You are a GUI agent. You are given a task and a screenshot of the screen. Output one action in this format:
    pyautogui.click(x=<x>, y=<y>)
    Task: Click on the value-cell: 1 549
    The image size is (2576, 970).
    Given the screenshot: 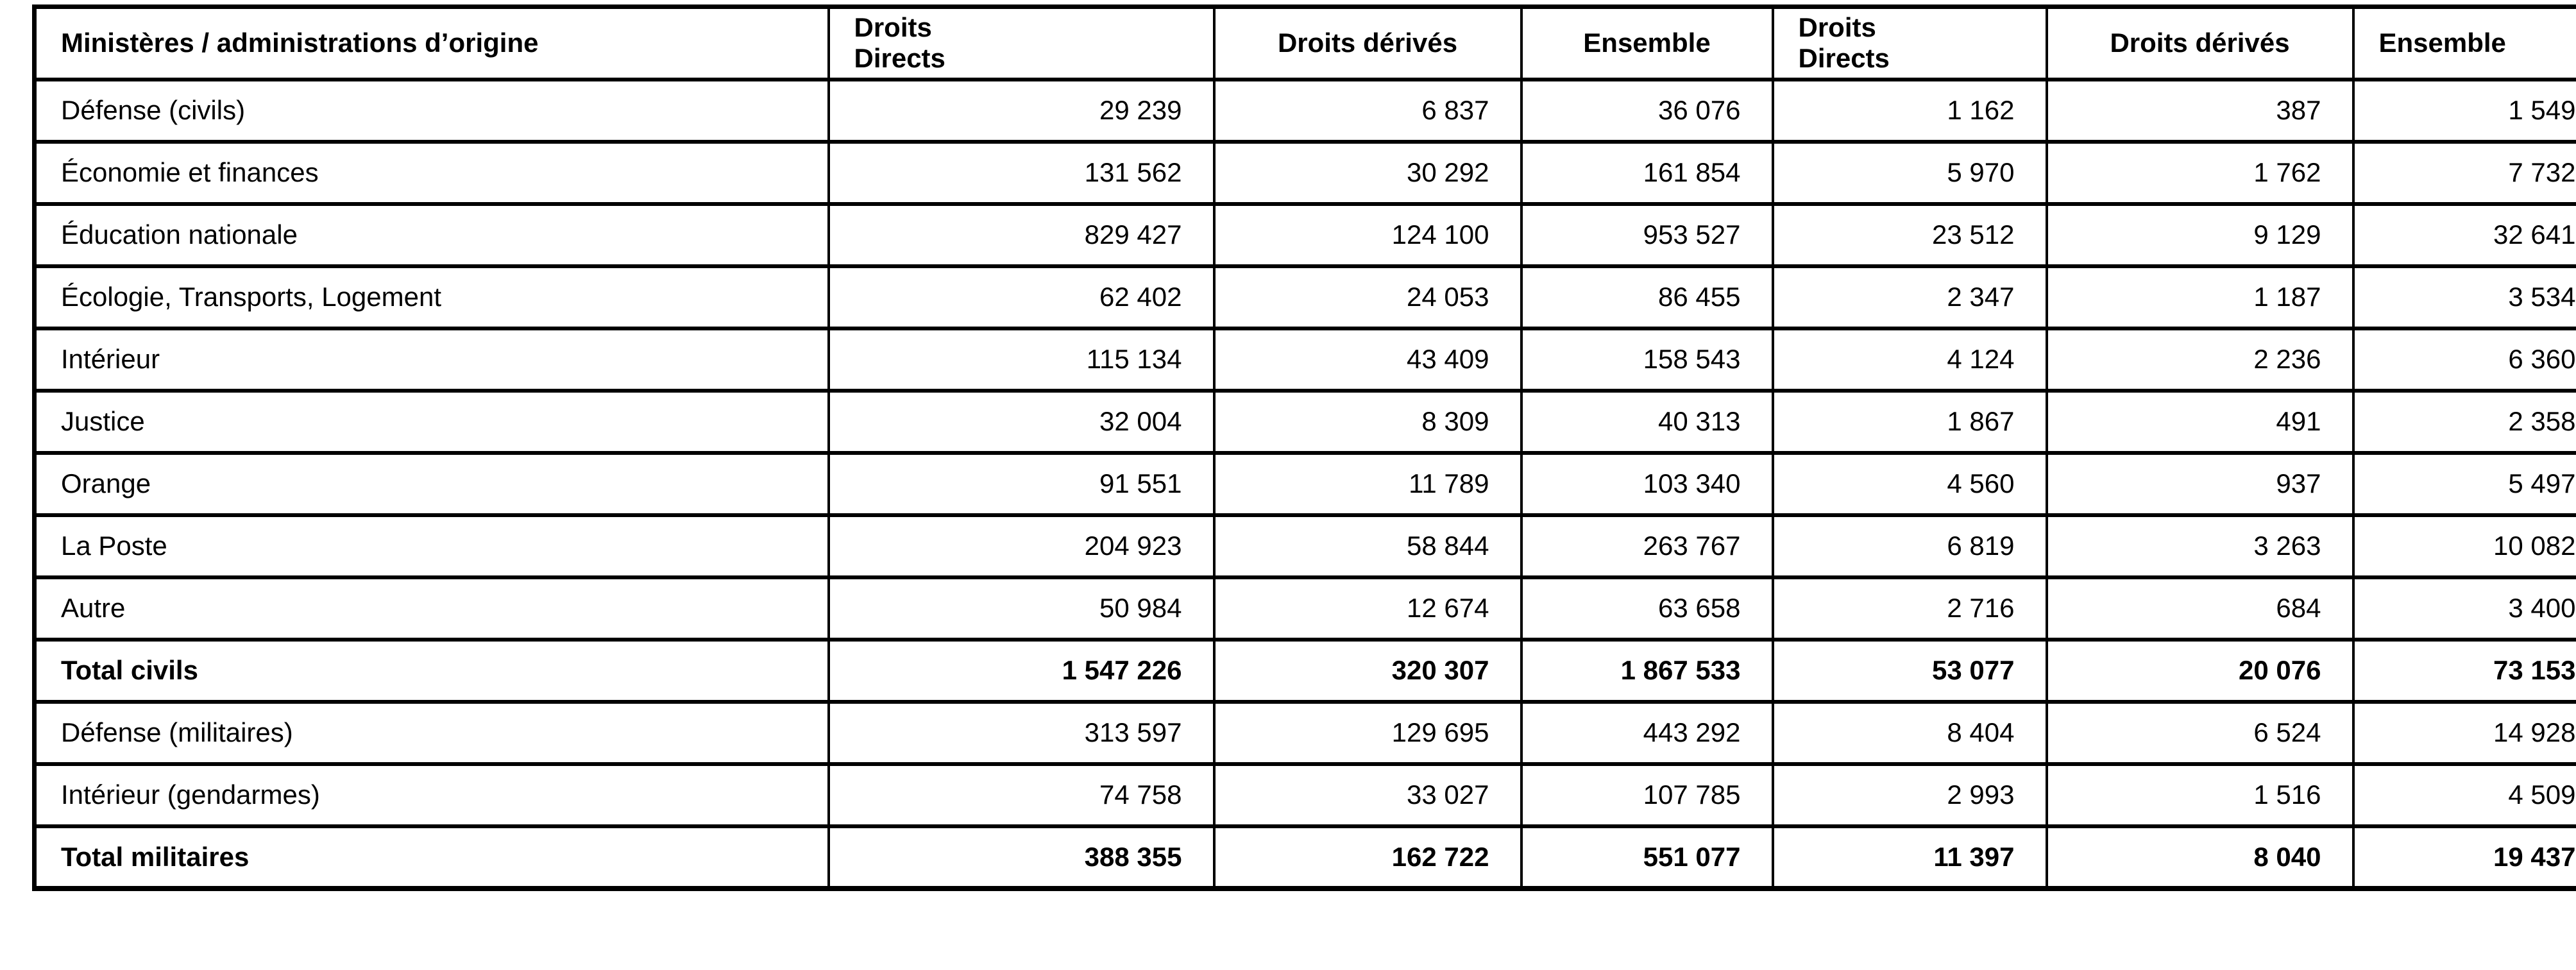 What is the action you would take?
    pyautogui.click(x=2463, y=110)
    